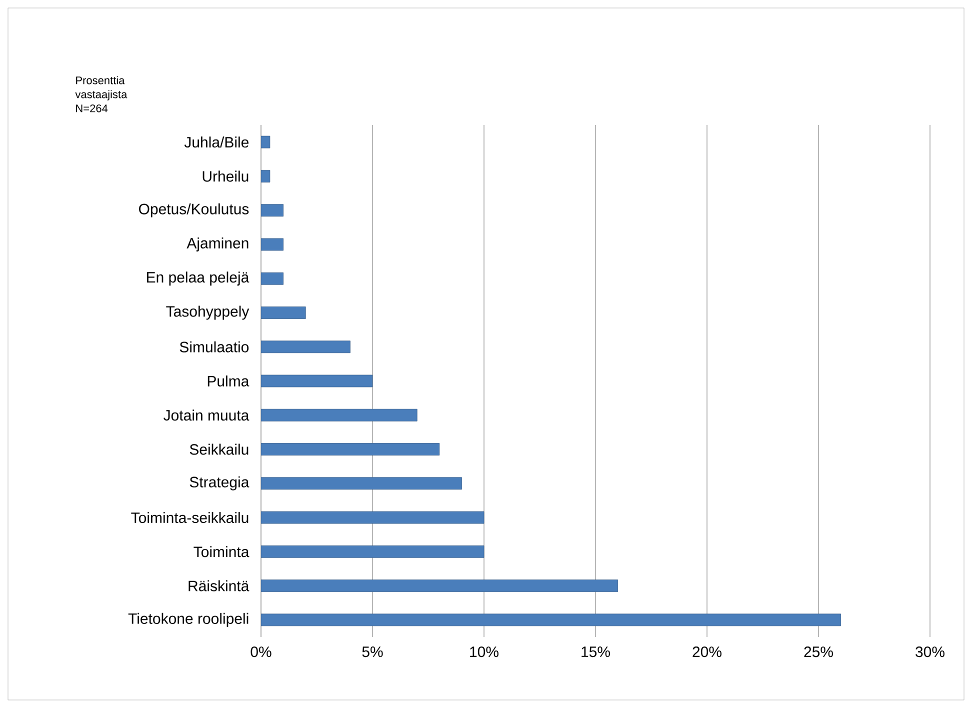  What do you see at coordinates (219, 449) in the screenshot?
I see `y-tick-label: Seikkailu` at bounding box center [219, 449].